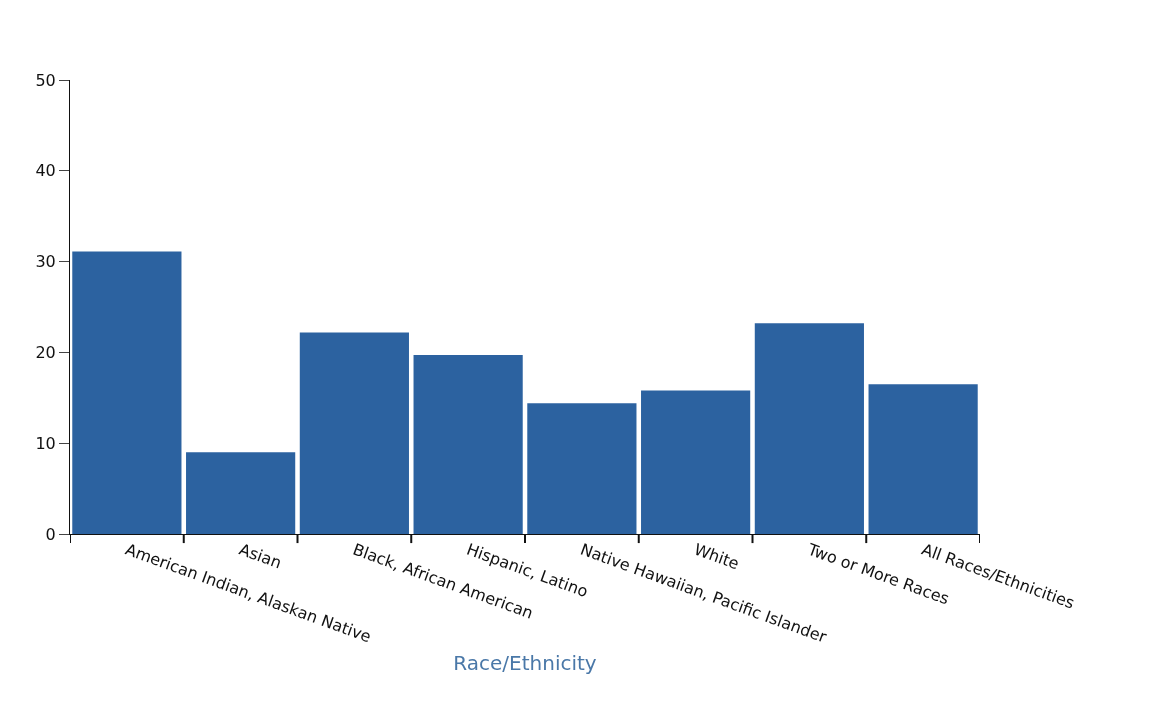 This screenshot has width=1170, height=704. Describe the element at coordinates (45, 443) in the screenshot. I see `y-tick-label: 10` at that location.